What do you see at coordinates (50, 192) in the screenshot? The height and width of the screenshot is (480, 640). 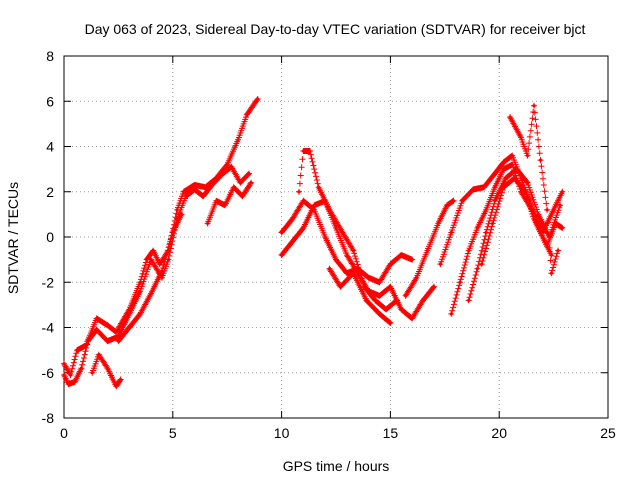 I see `y-tick-label: 2` at bounding box center [50, 192].